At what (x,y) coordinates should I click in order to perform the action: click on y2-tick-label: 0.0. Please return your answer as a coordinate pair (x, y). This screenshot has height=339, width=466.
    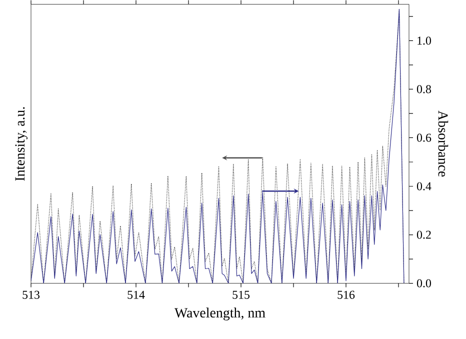
    Looking at the image, I should click on (423, 283).